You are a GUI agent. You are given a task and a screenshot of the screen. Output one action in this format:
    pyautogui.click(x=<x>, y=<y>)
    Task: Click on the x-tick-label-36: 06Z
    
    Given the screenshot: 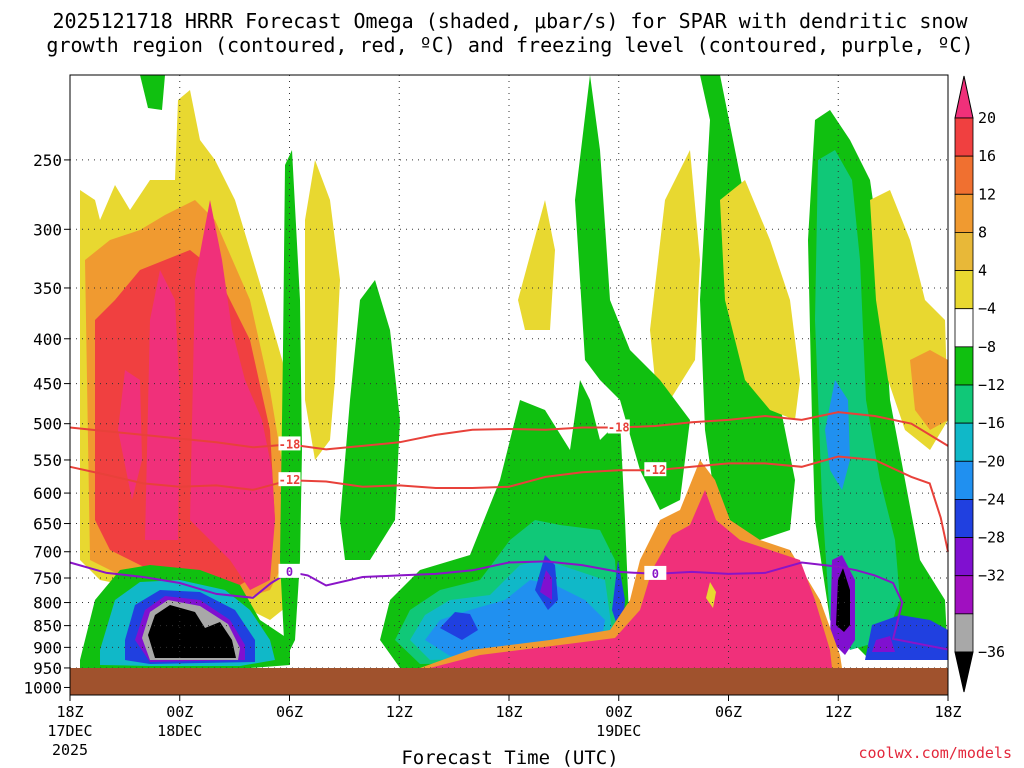 What is the action you would take?
    pyautogui.click(x=728, y=712)
    